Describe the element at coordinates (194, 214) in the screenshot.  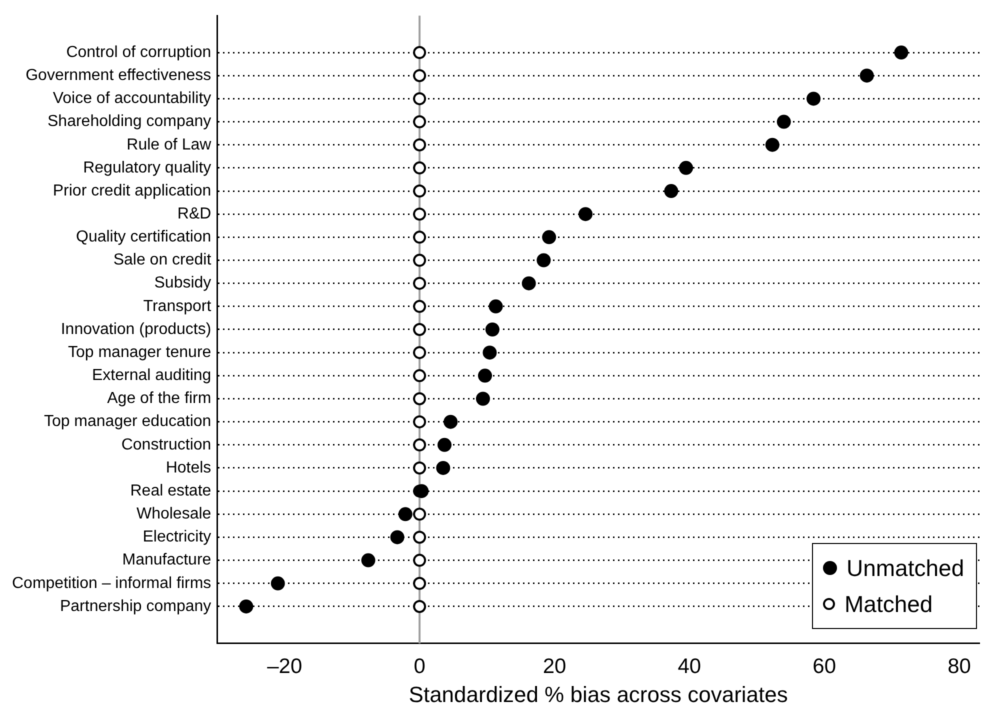
I see `y-tick-label: R&D` at that location.